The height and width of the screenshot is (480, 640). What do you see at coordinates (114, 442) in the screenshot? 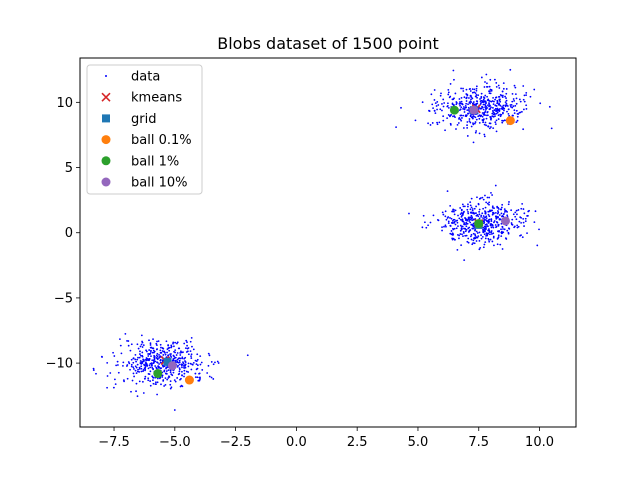
I see `x-tick-label: −7.5` at bounding box center [114, 442].